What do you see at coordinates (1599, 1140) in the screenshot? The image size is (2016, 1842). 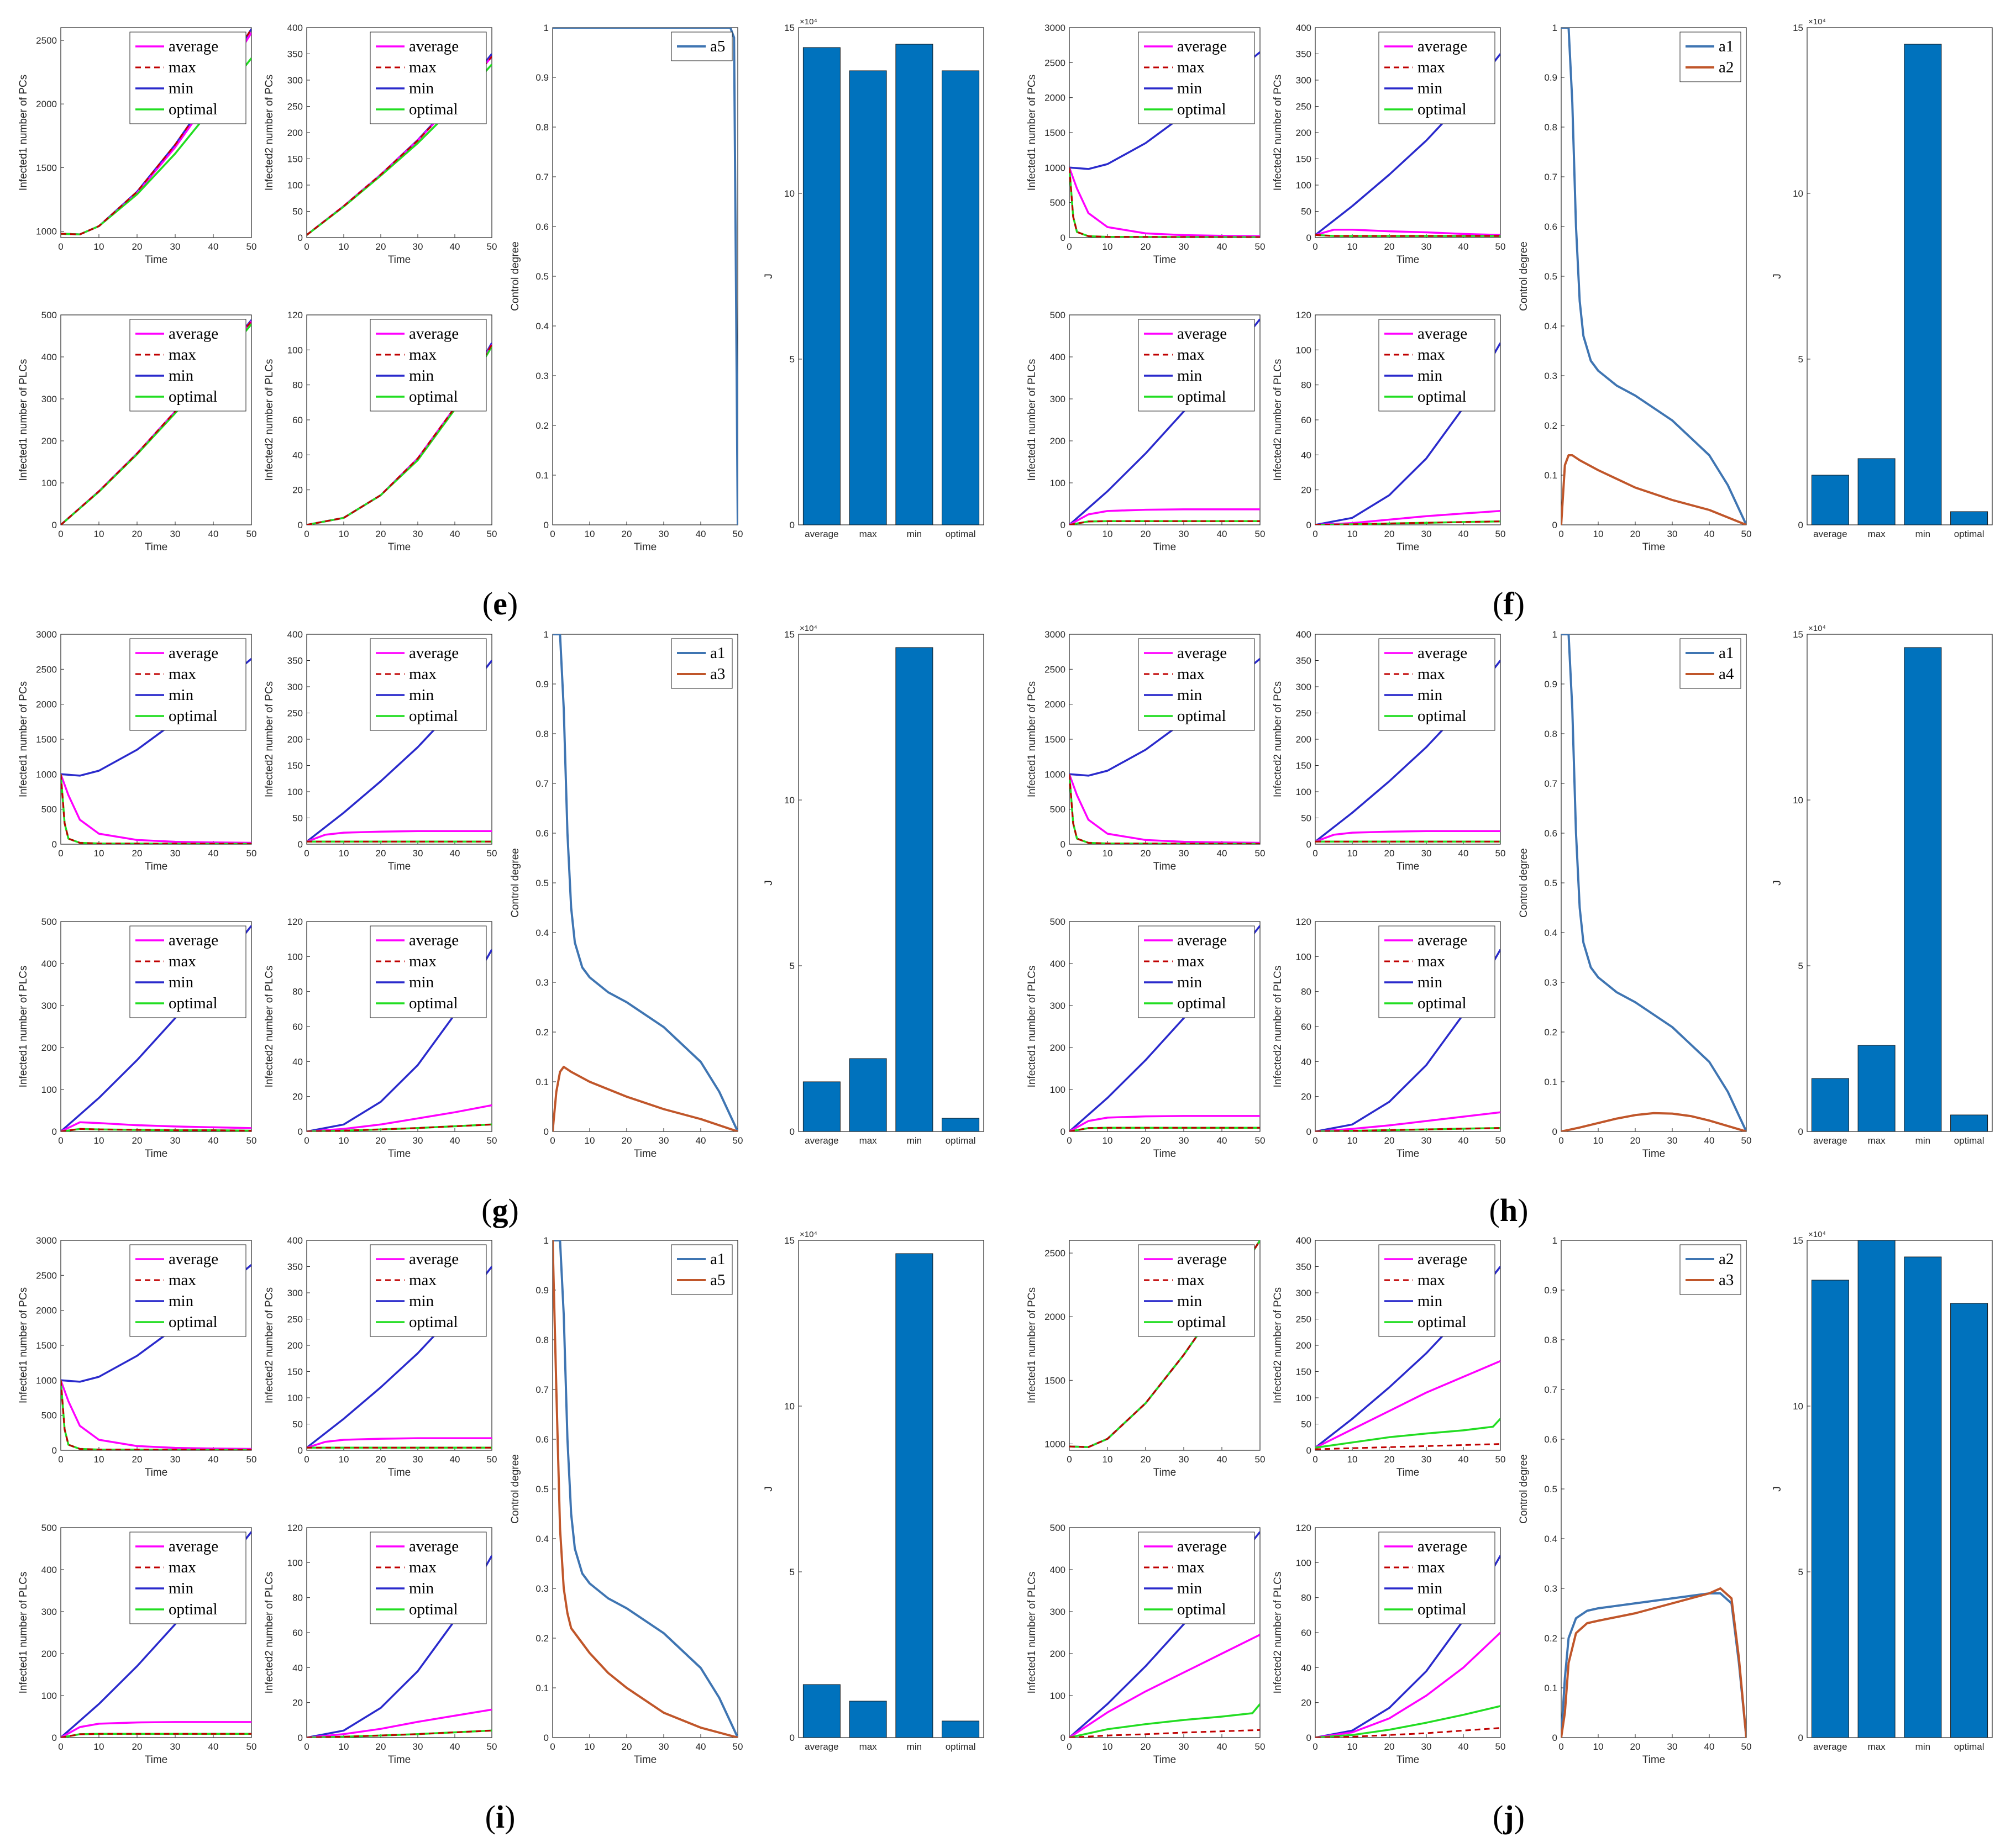 I see `p3-s4-xtick-label: 10` at bounding box center [1599, 1140].